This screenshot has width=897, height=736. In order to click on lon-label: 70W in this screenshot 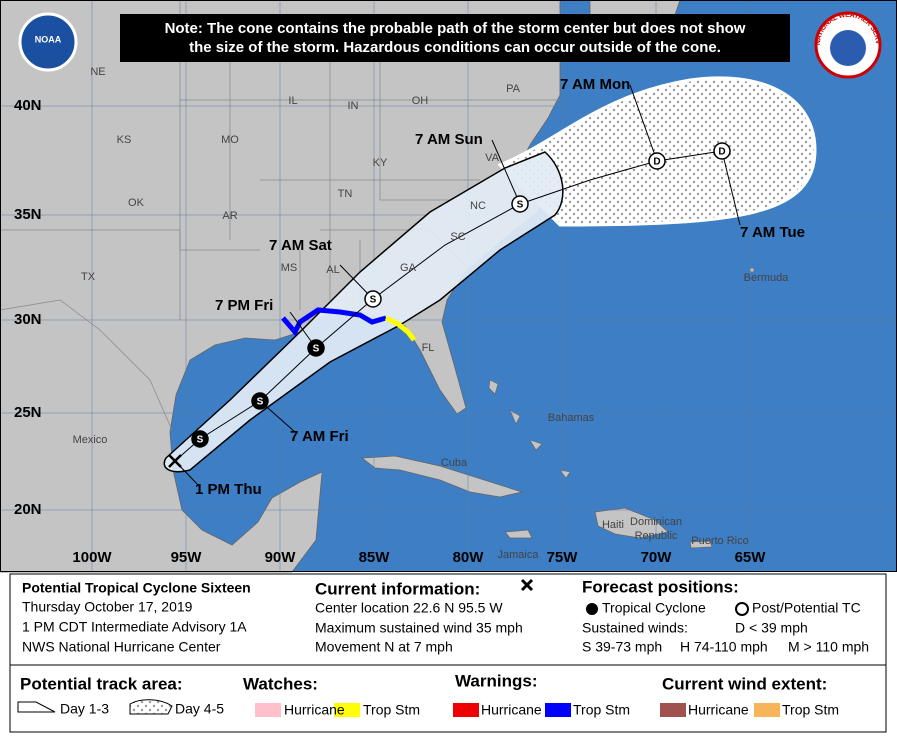, I will do `click(657, 557)`.